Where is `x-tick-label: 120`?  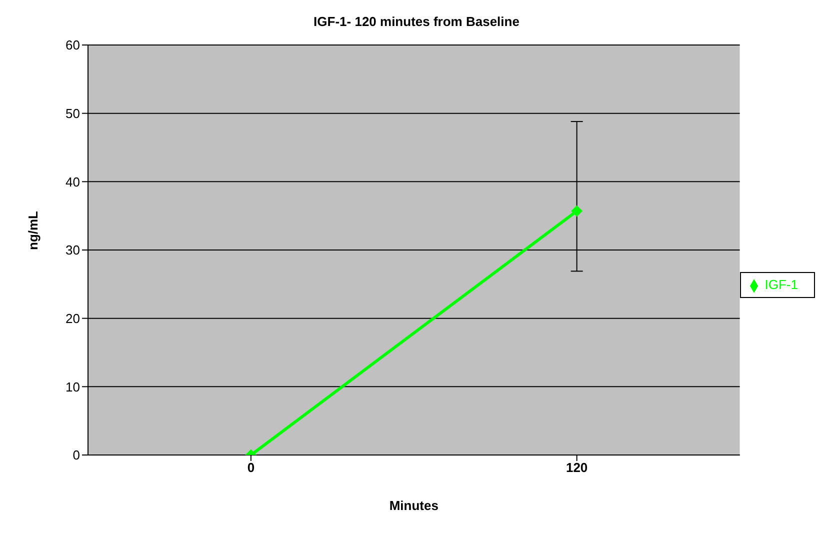
x-tick-label: 120 is located at coordinates (577, 468).